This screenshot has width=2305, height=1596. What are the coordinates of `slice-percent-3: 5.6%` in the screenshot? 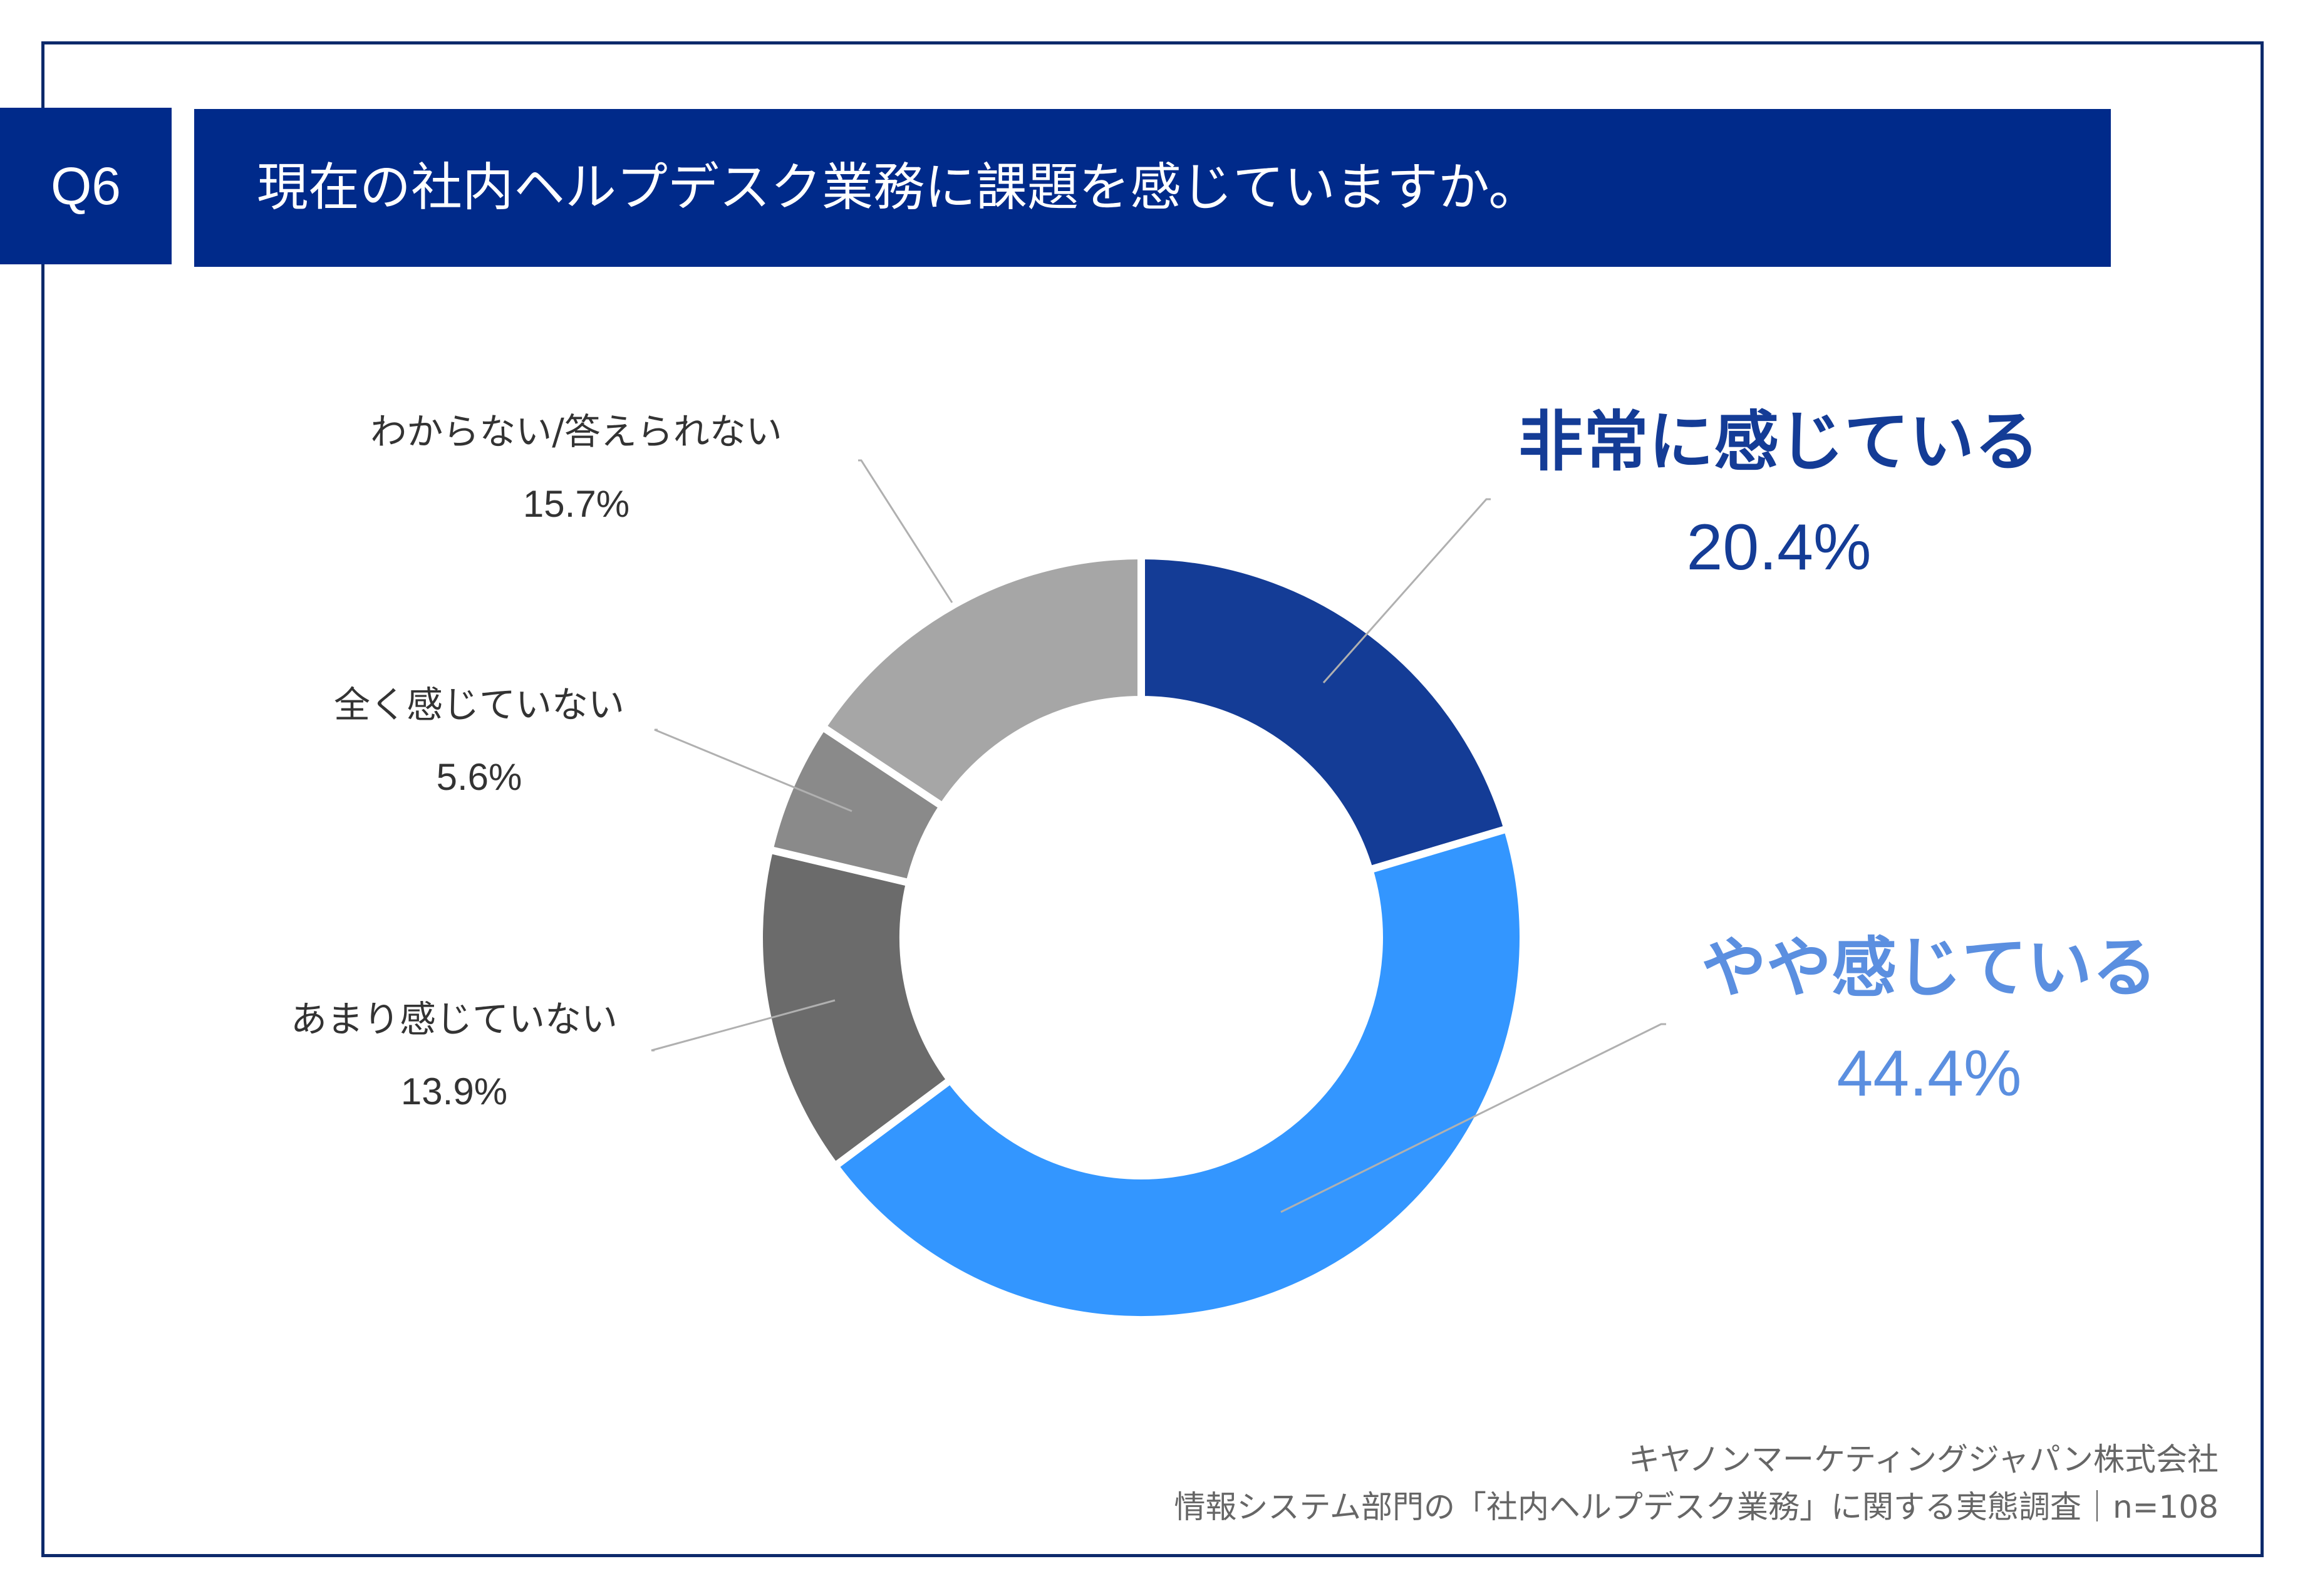 It's located at (479, 777).